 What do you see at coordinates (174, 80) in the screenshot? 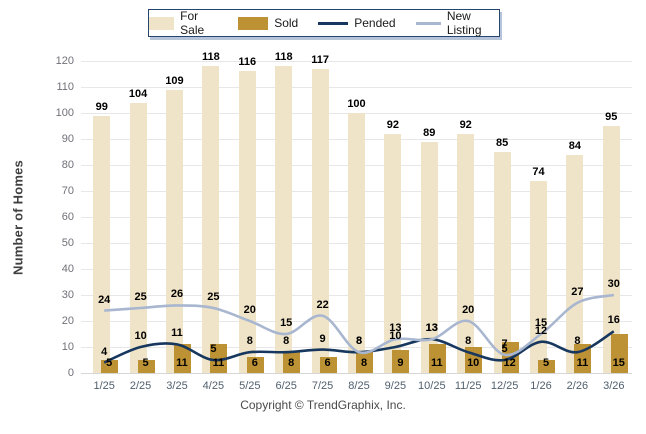
I see `for-sale-value-label: 109` at bounding box center [174, 80].